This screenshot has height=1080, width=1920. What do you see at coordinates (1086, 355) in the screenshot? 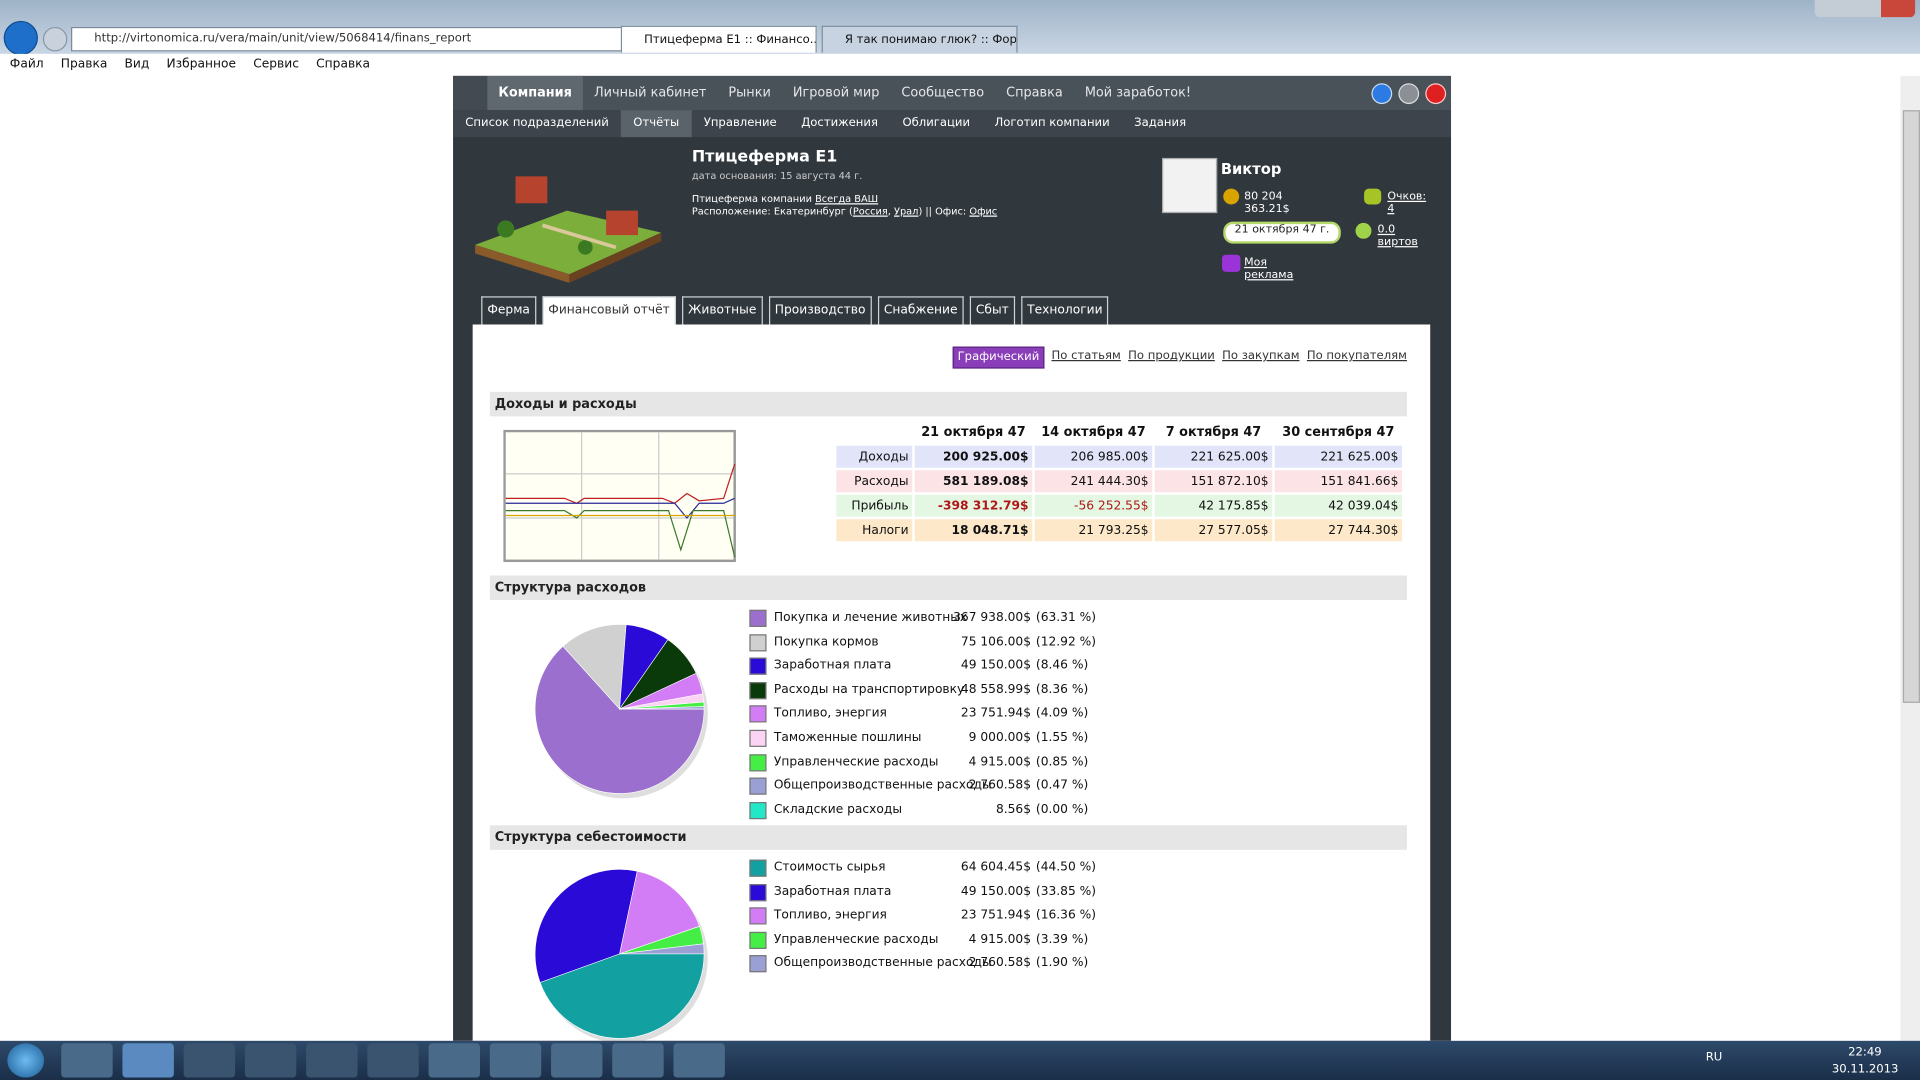
I see `view-link: По статьям` at bounding box center [1086, 355].